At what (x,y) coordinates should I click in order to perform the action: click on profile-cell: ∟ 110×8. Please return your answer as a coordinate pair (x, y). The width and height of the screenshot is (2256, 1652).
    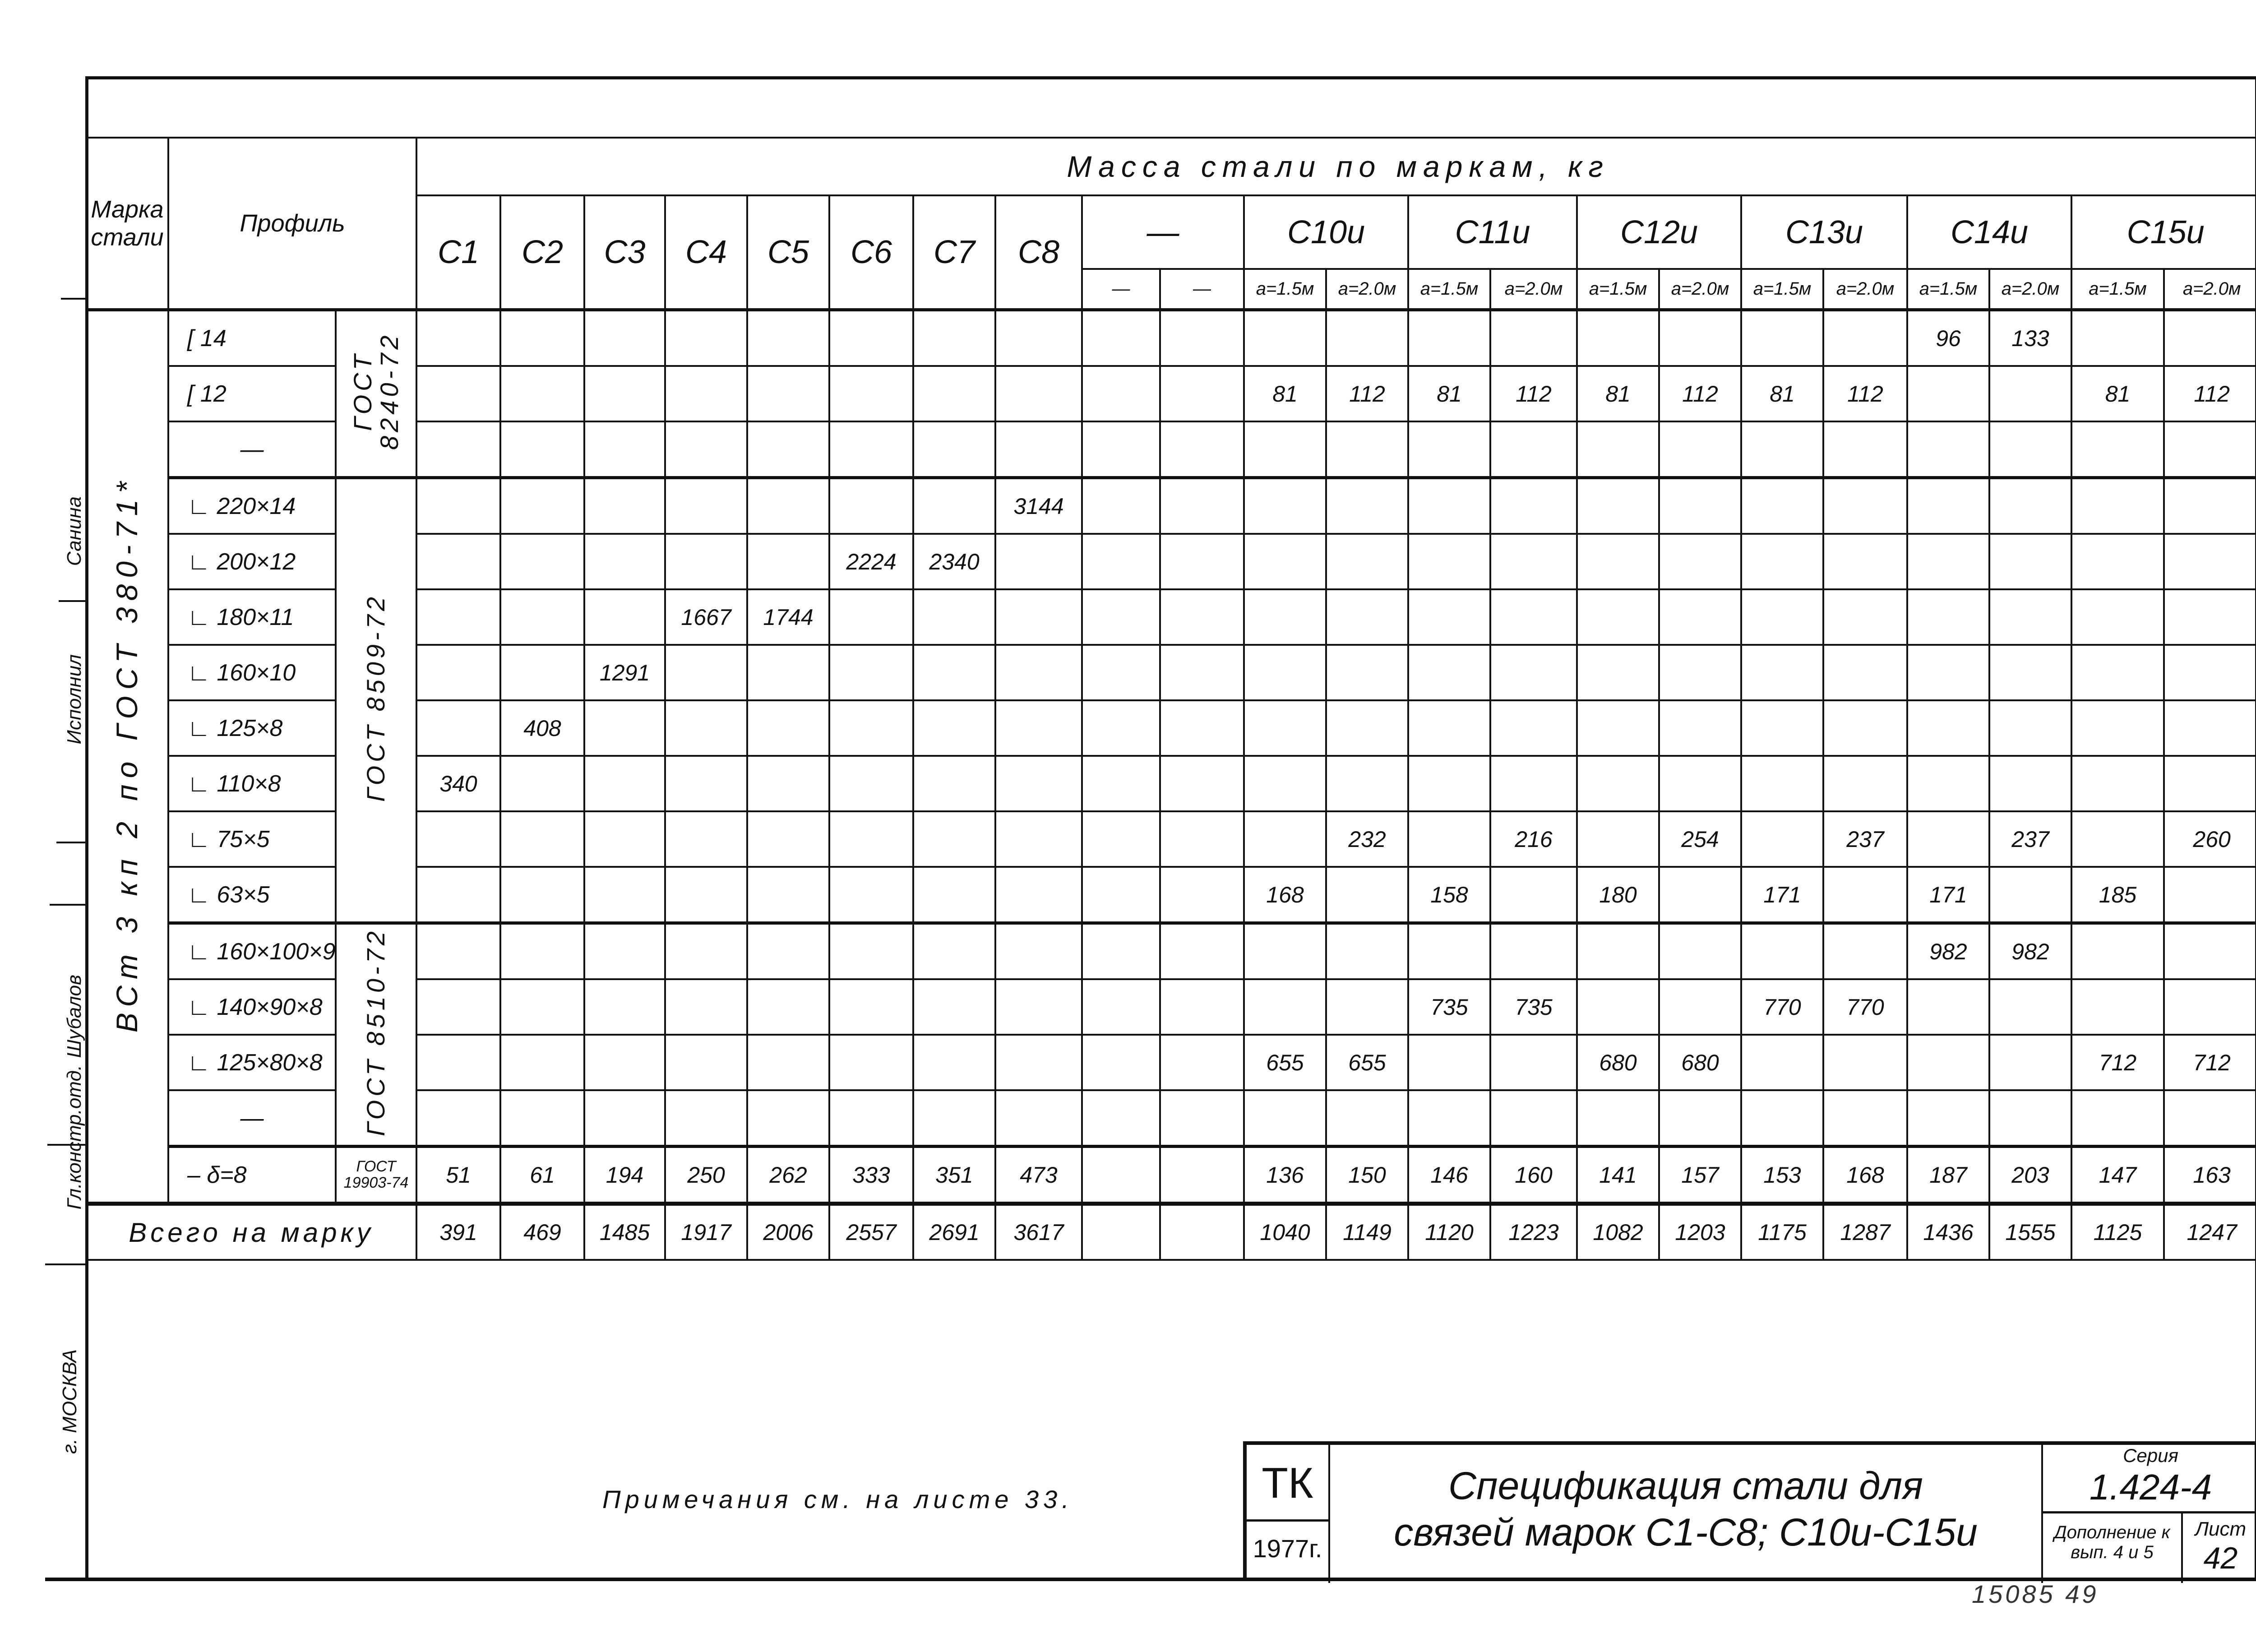
    Looking at the image, I should click on (252, 783).